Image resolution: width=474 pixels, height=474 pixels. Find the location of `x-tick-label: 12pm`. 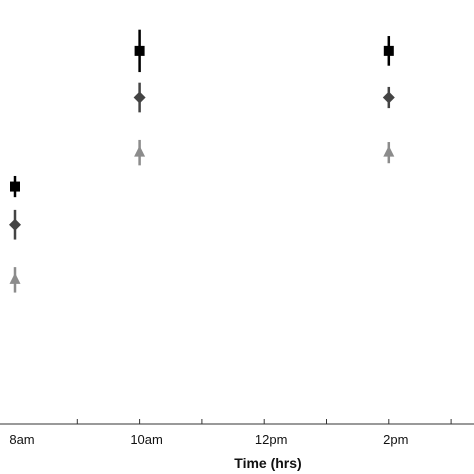

x-tick-label: 12pm is located at coordinates (271, 439).